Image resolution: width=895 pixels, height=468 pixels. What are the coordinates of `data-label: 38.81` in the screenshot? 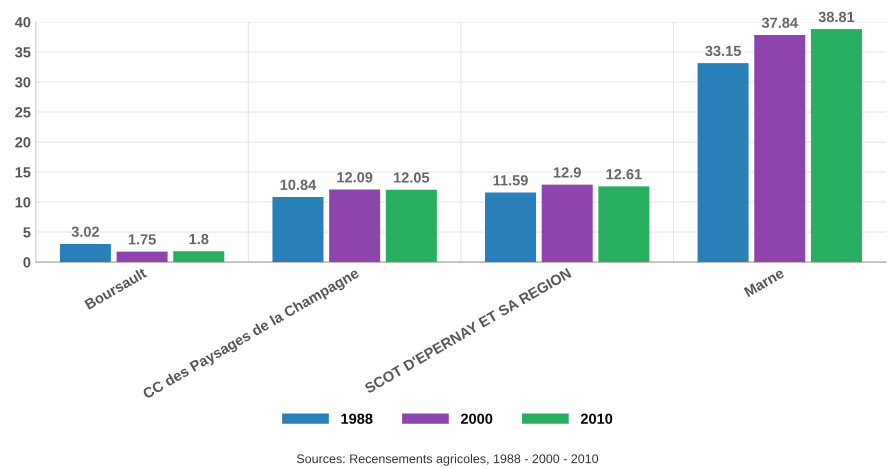 It's located at (836, 17).